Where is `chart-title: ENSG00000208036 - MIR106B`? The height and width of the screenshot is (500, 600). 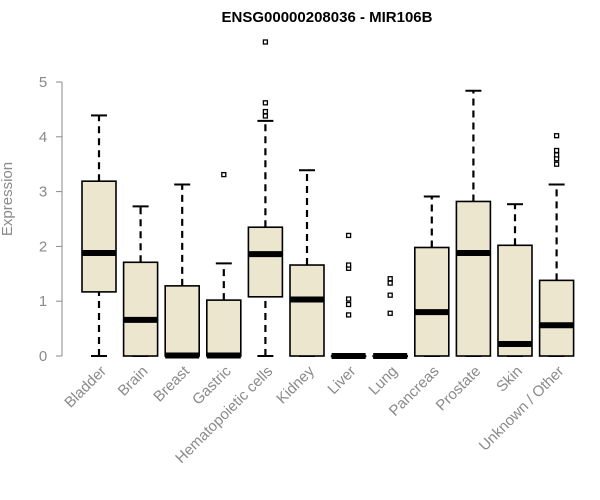 chart-title: ENSG00000208036 - MIR106B is located at coordinates (327, 17).